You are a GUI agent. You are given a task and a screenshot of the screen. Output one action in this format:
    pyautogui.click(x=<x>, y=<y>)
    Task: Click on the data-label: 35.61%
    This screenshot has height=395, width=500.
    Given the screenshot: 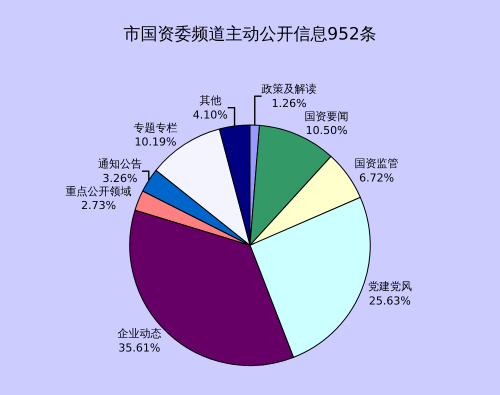 What is the action you would take?
    pyautogui.click(x=139, y=347)
    